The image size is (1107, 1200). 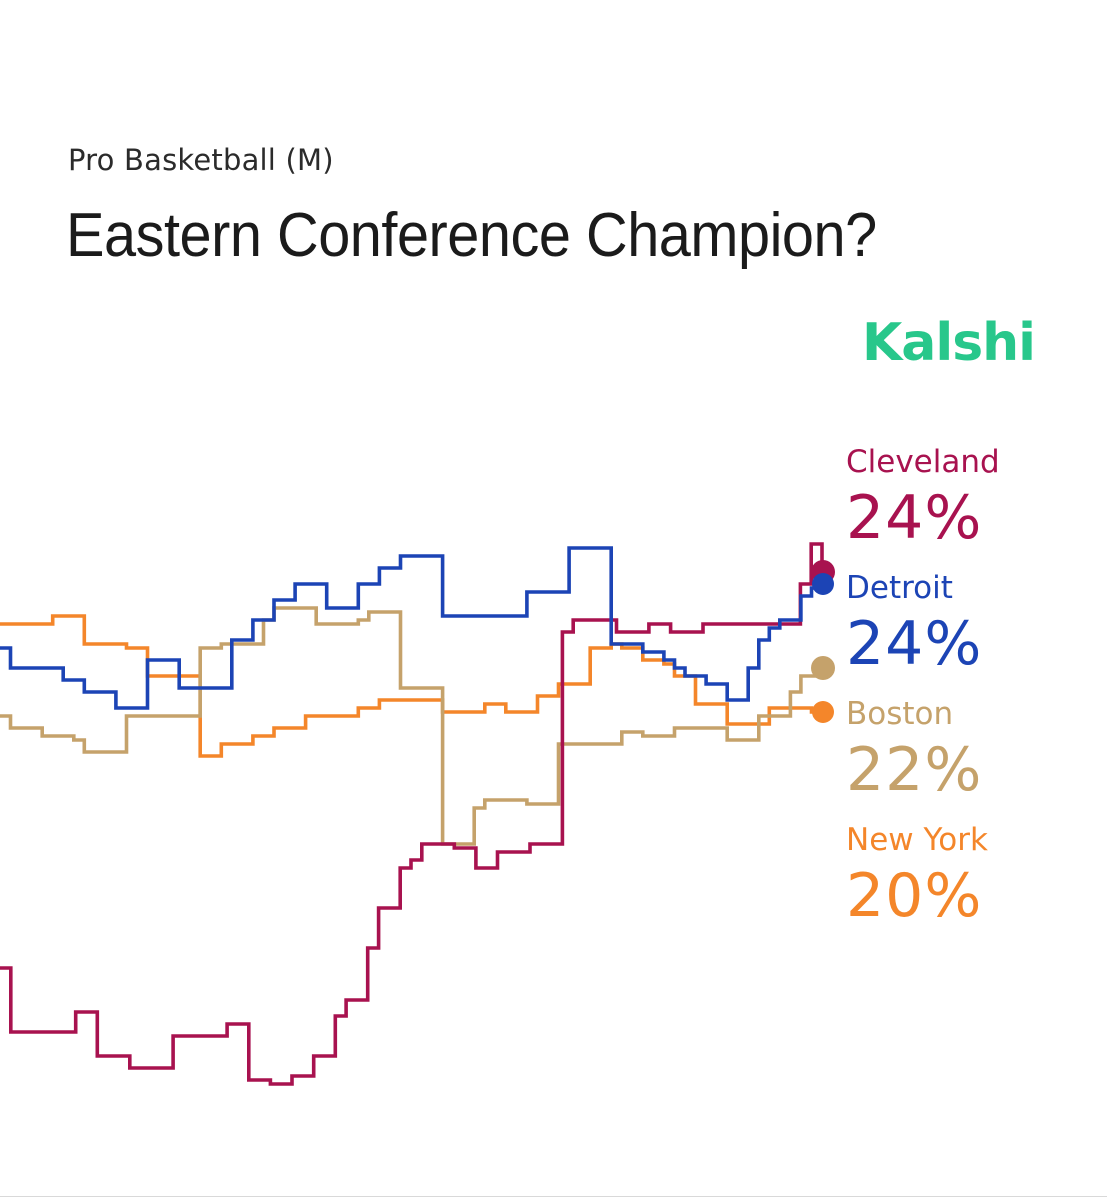 What do you see at coordinates (914, 896) in the screenshot?
I see `legend-value-new-york: 20%` at bounding box center [914, 896].